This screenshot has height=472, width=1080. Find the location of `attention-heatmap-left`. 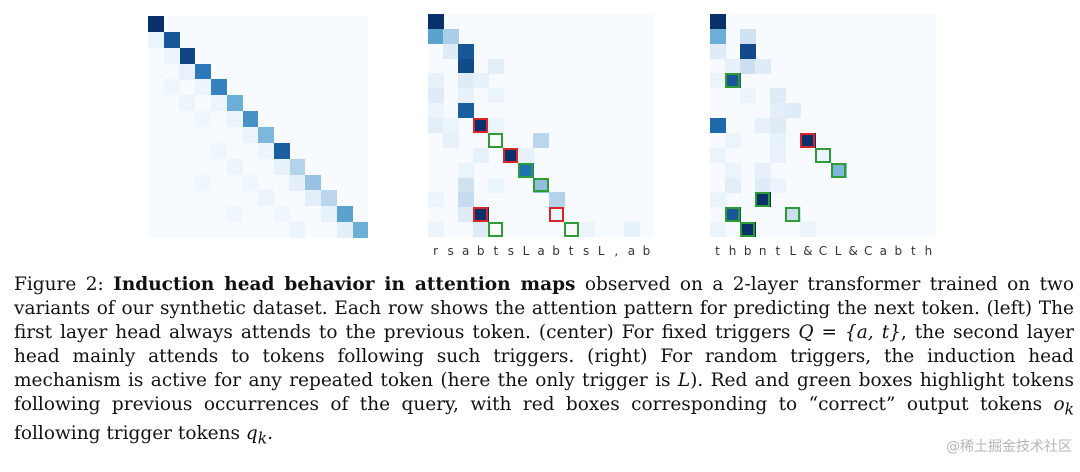

attention-heatmap-left is located at coordinates (258, 127).